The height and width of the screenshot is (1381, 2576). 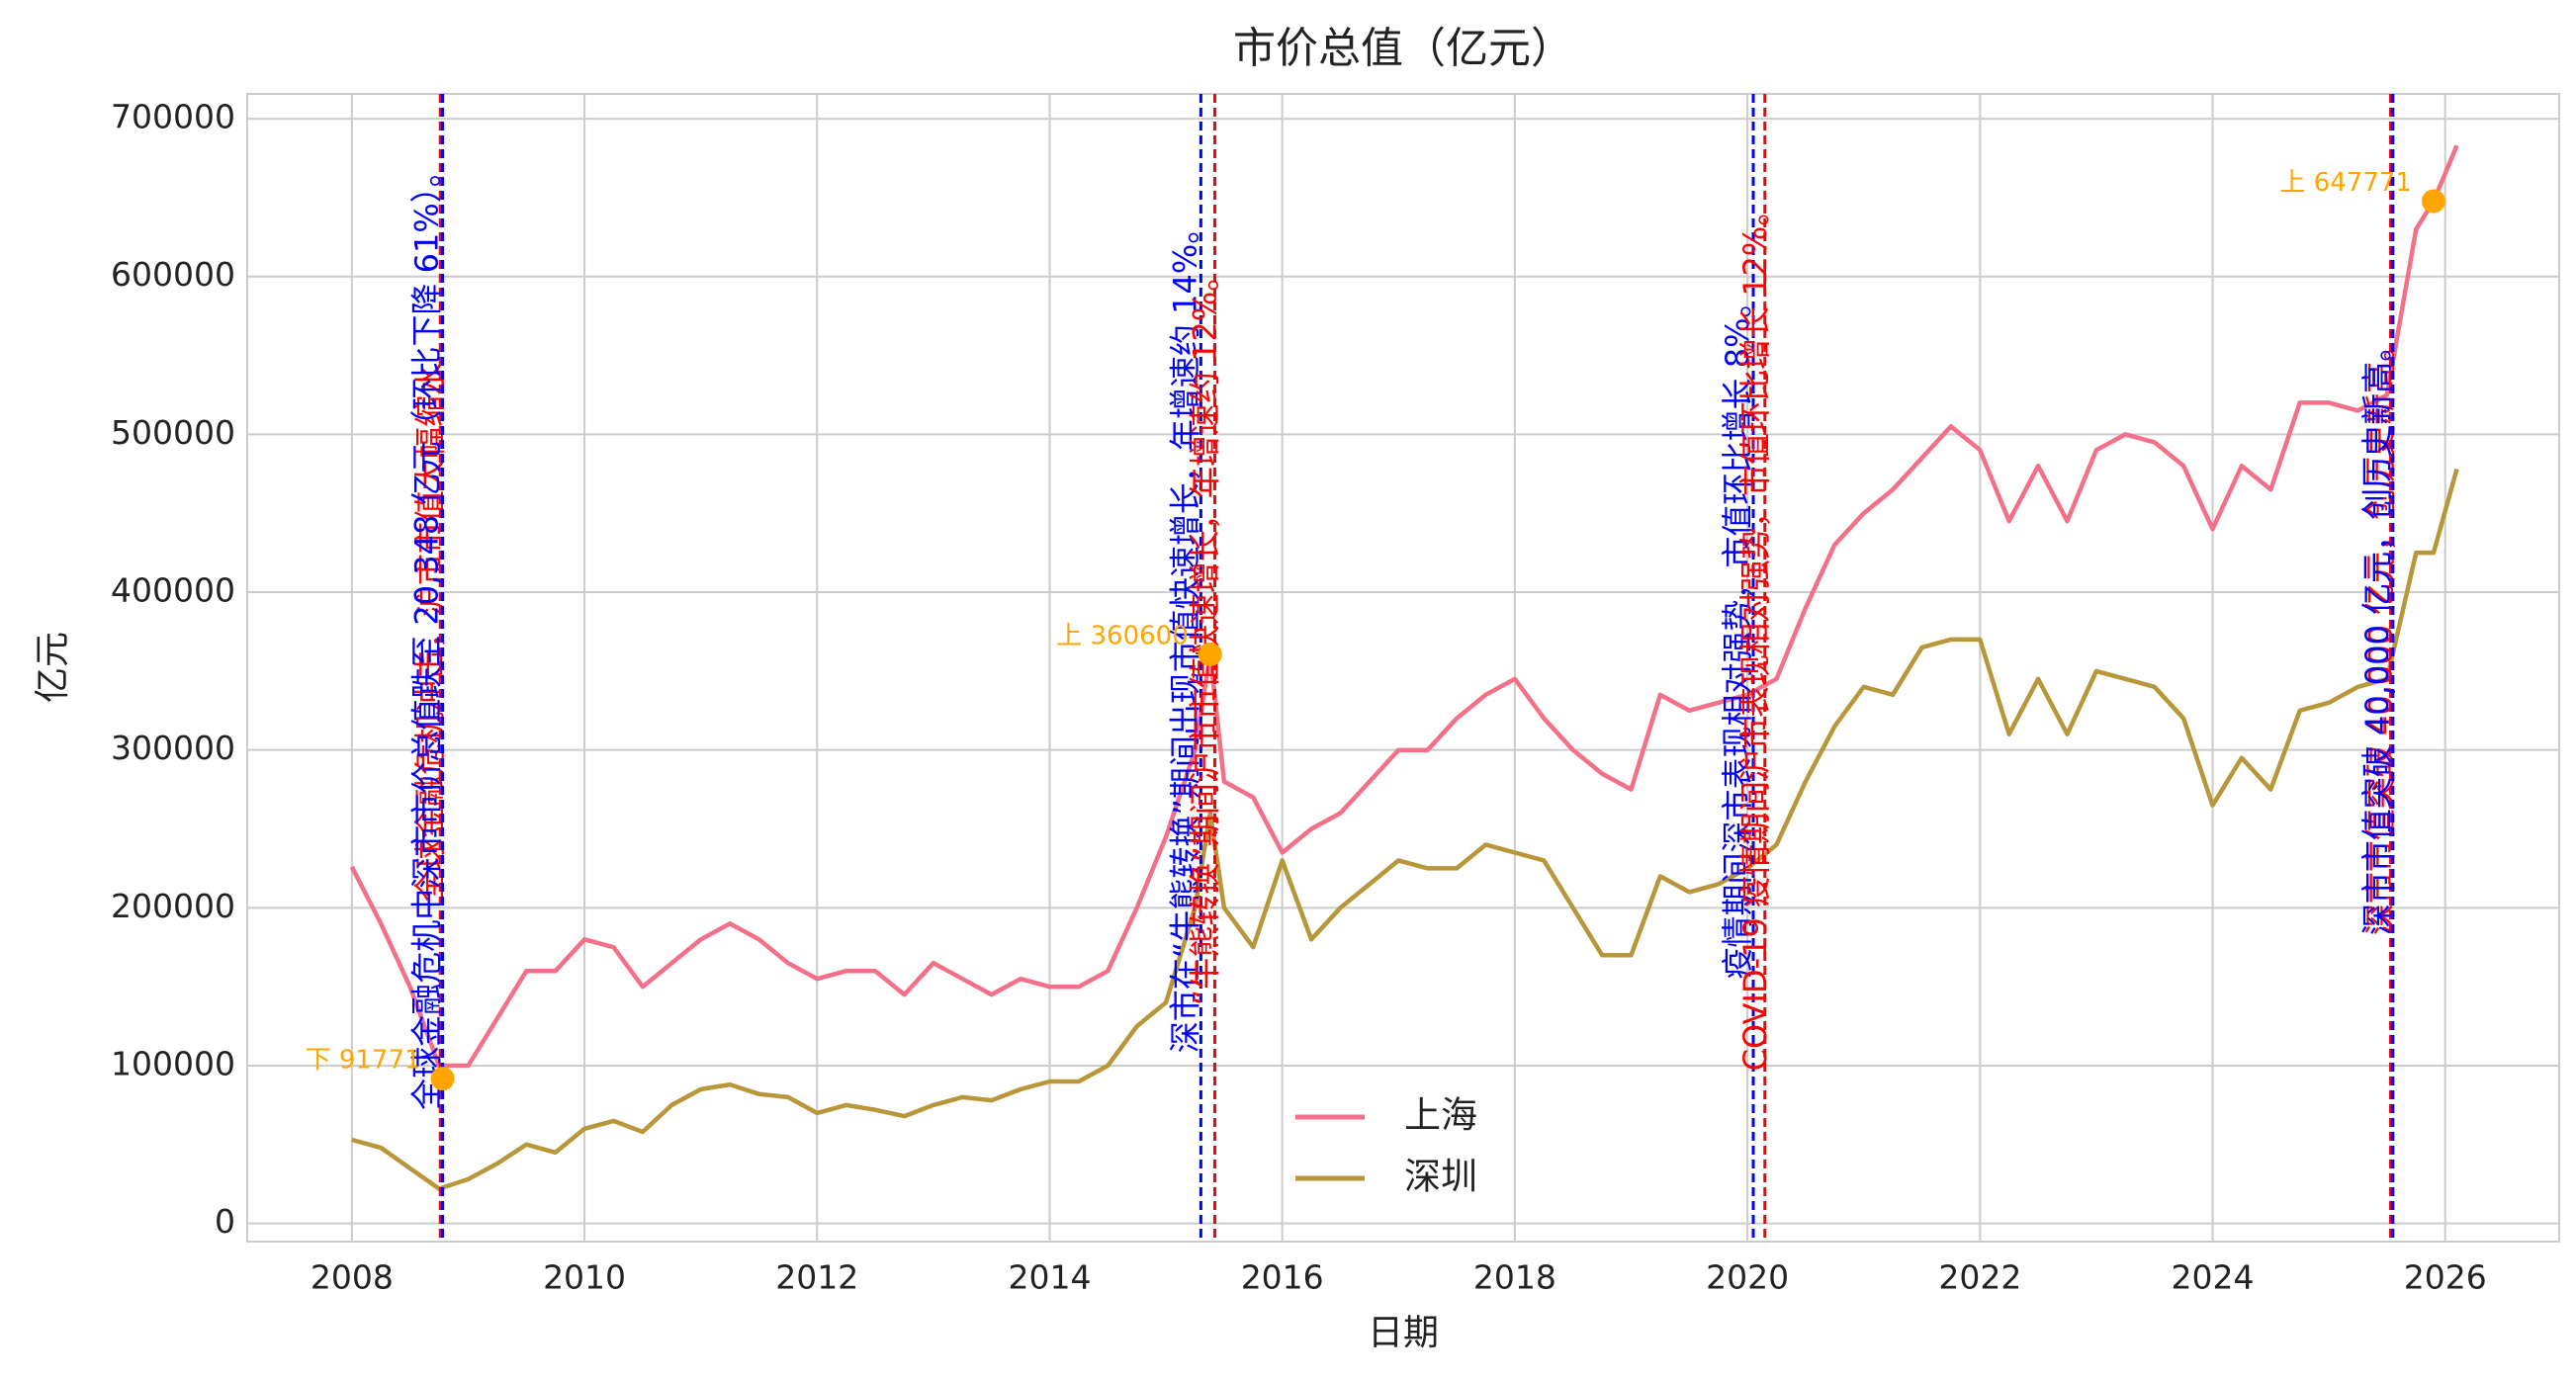 I want to click on annotation-text: “牛熊转换”期间沪市市值快速增长，年增速约 12%。, so click(x=1204, y=633).